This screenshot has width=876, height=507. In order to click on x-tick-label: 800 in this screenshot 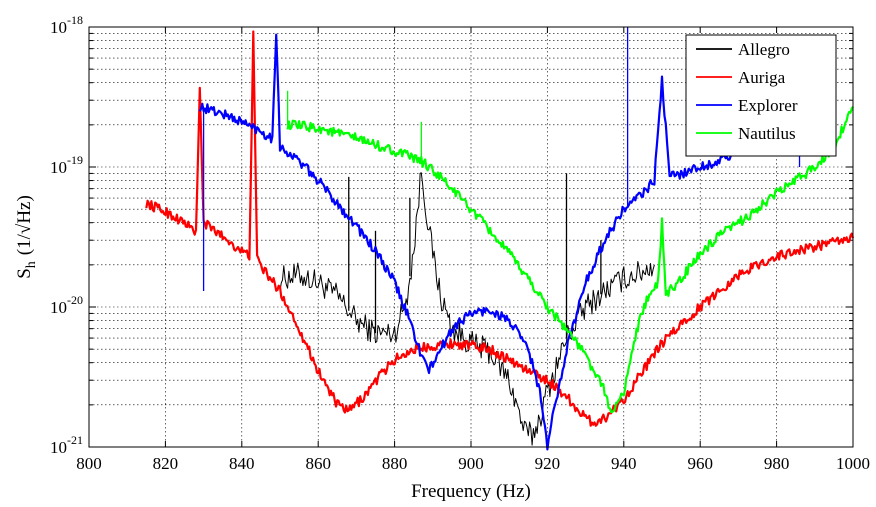, I will do `click(89, 463)`.